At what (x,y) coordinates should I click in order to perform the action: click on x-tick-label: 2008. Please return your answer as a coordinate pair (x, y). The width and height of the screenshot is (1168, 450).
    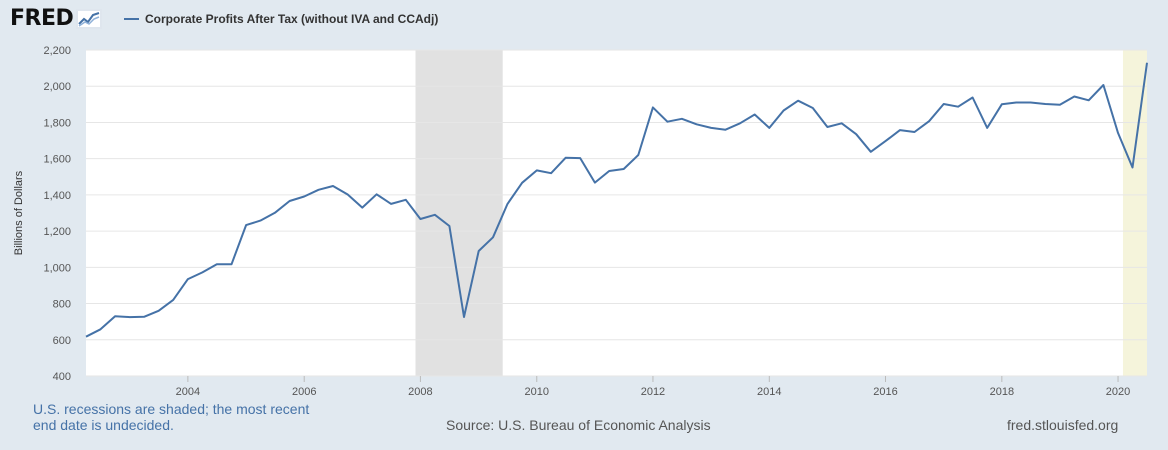
    Looking at the image, I should click on (420, 392).